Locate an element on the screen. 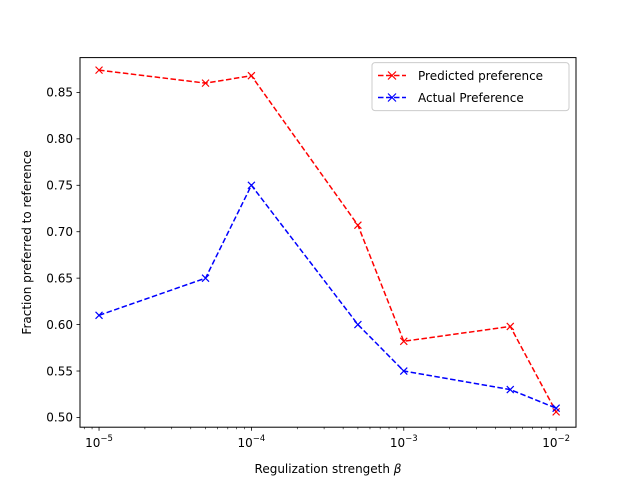  x-tick-label: 10⁻⁵ is located at coordinates (99, 442).